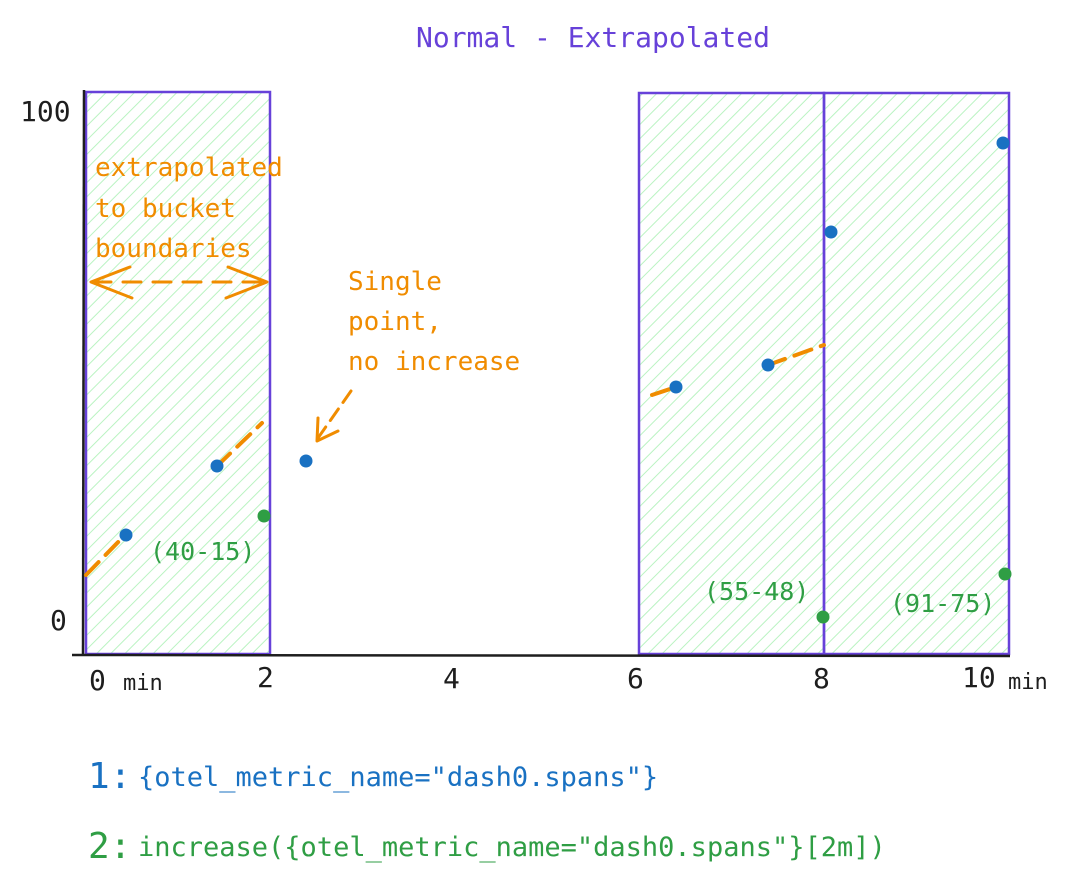  Describe the element at coordinates (173, 249) in the screenshot. I see `extrapolated-note-line: boundaries` at that location.